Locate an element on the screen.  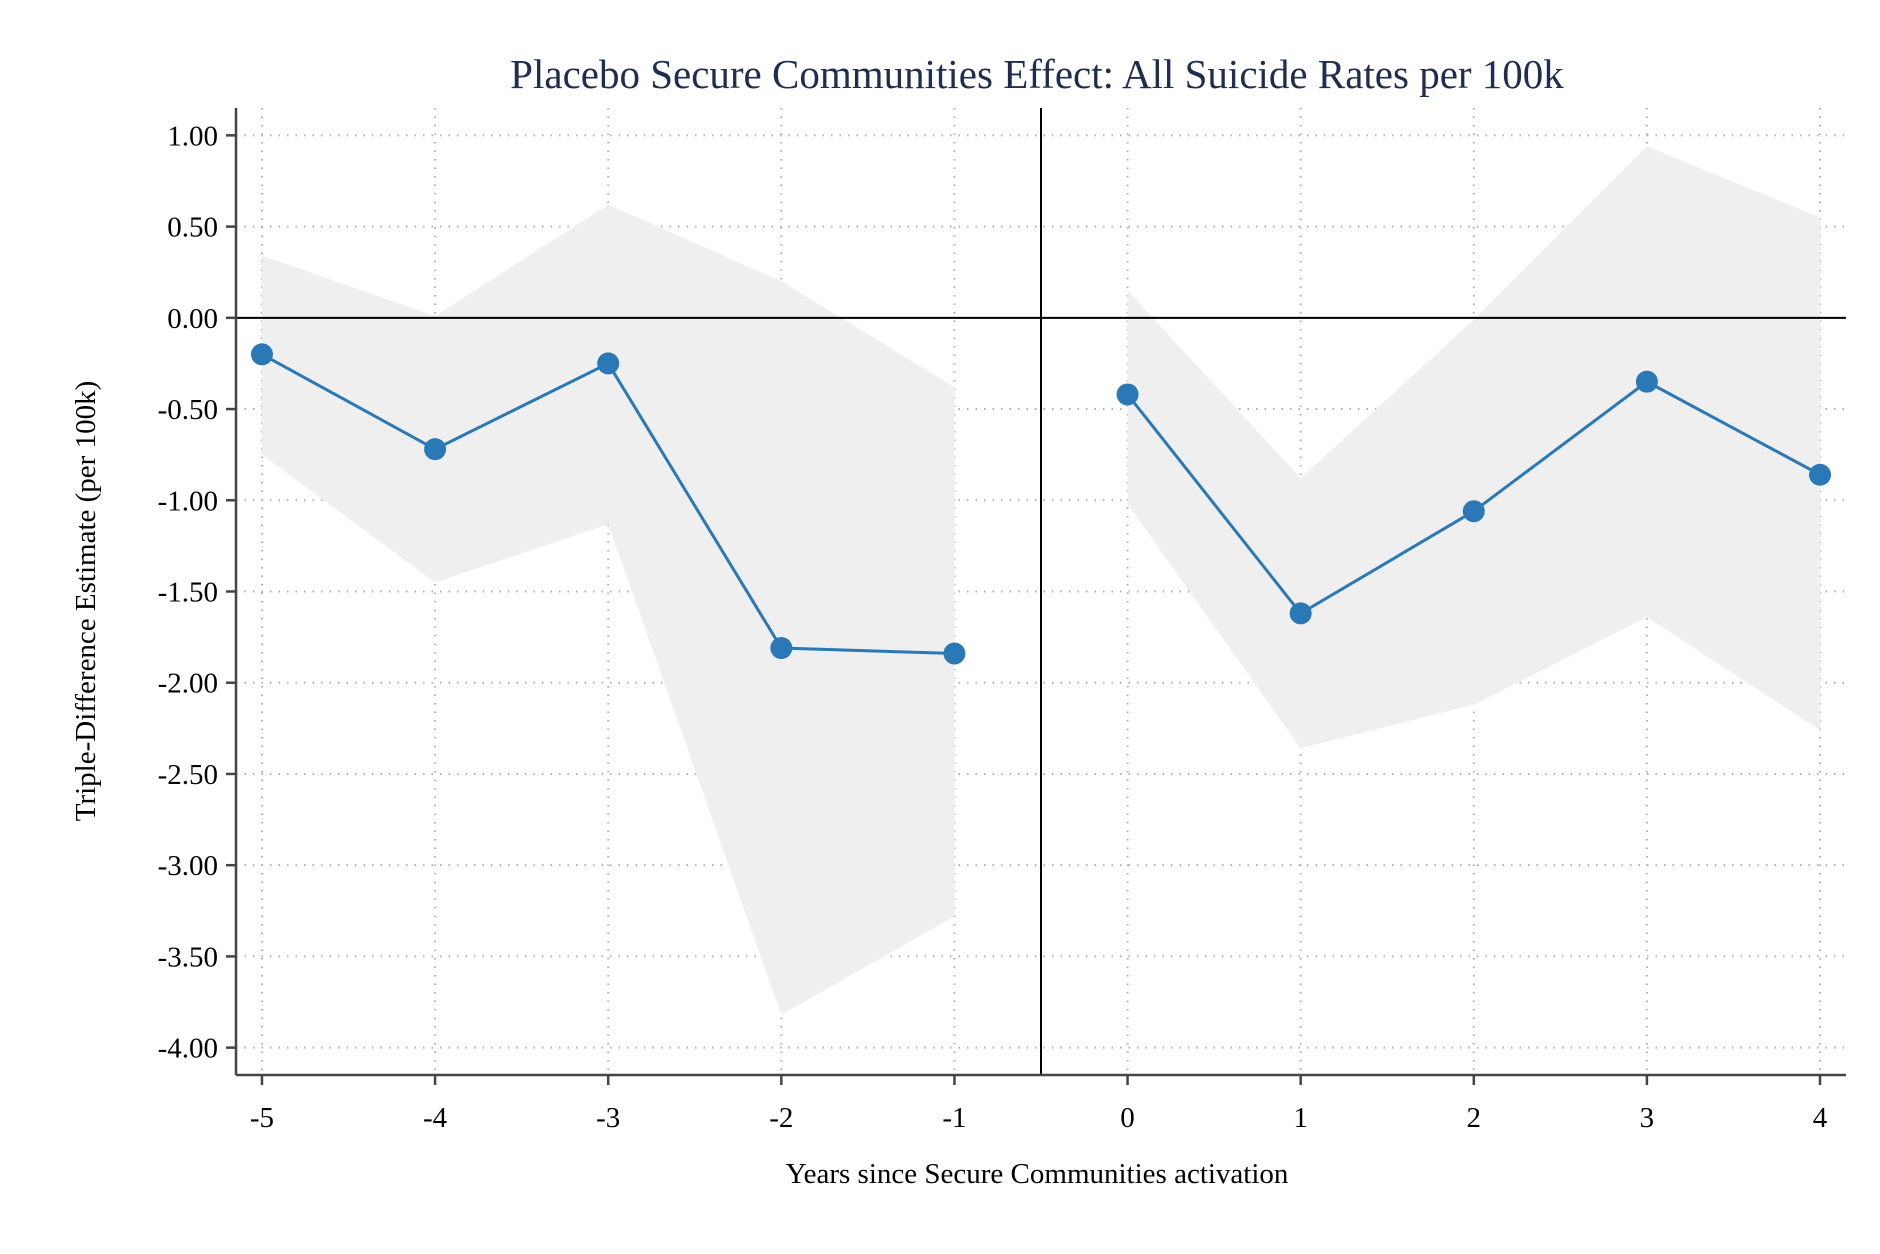
x-tick-label: 3 is located at coordinates (1647, 1118).